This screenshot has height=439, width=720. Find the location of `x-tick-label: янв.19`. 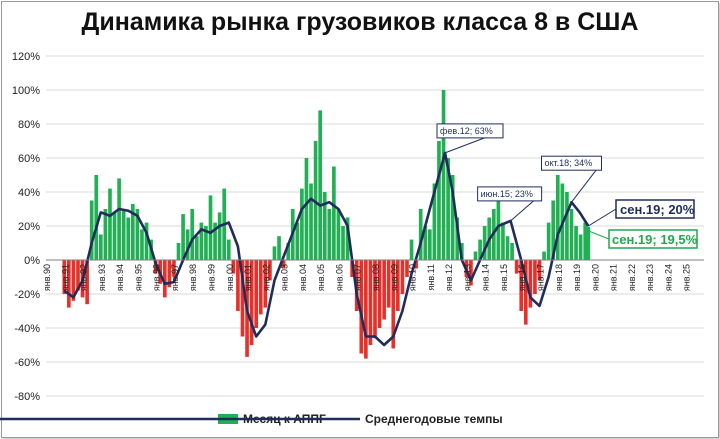

x-tick-label: янв.19 is located at coordinates (577, 277).